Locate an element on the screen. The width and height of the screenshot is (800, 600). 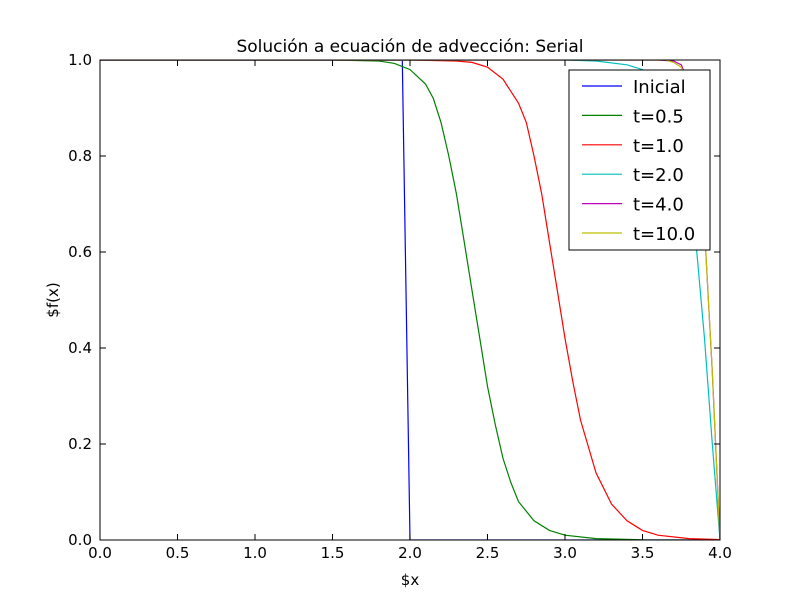
y-tick-label: 1.0 is located at coordinates (80, 60).